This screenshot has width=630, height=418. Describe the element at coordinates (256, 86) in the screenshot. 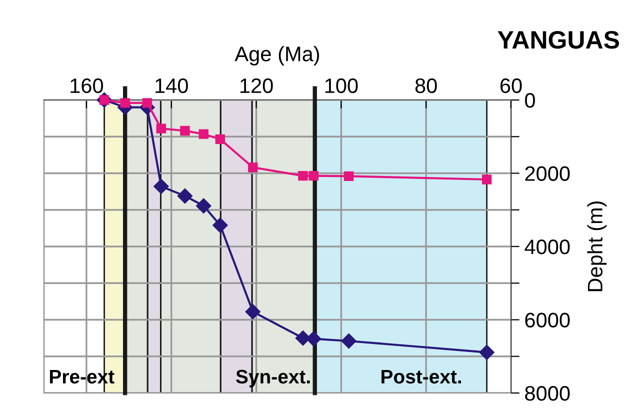

I see `x-tick-label: 120` at that location.